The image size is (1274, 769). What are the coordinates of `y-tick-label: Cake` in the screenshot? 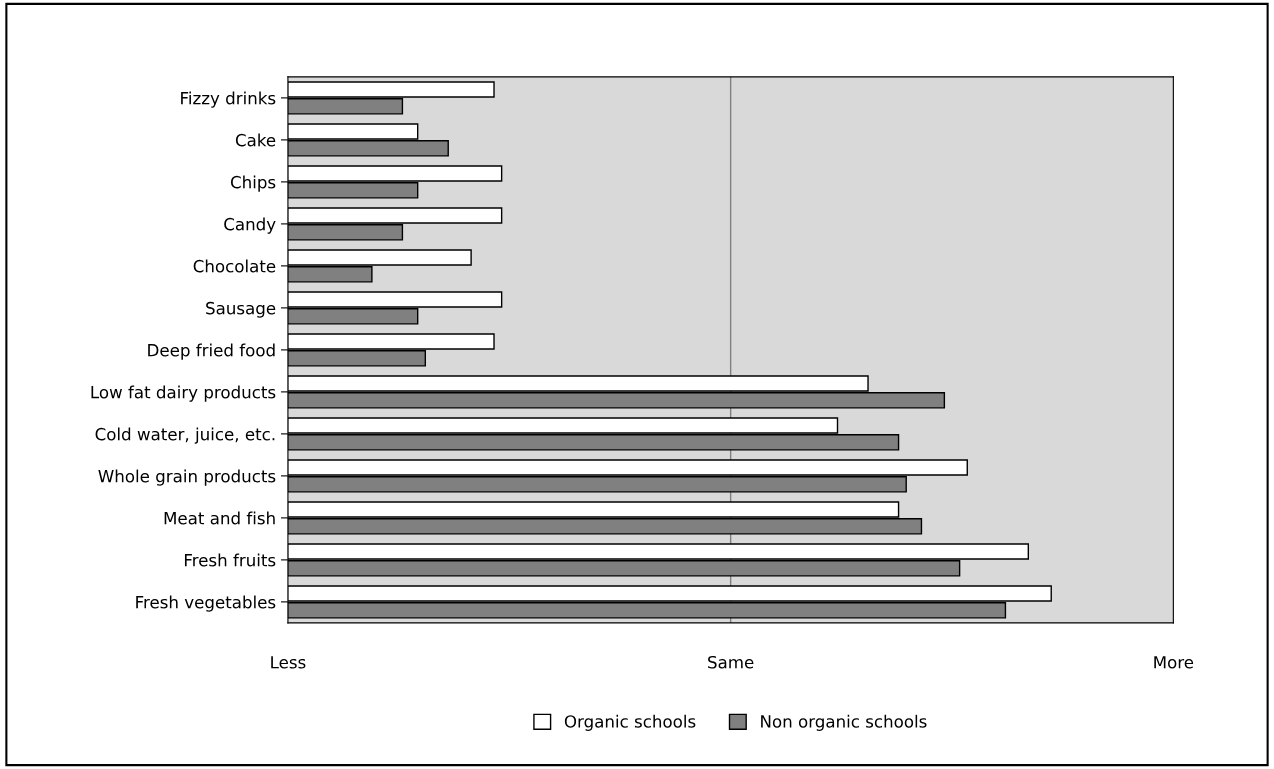 It's located at (255, 140).